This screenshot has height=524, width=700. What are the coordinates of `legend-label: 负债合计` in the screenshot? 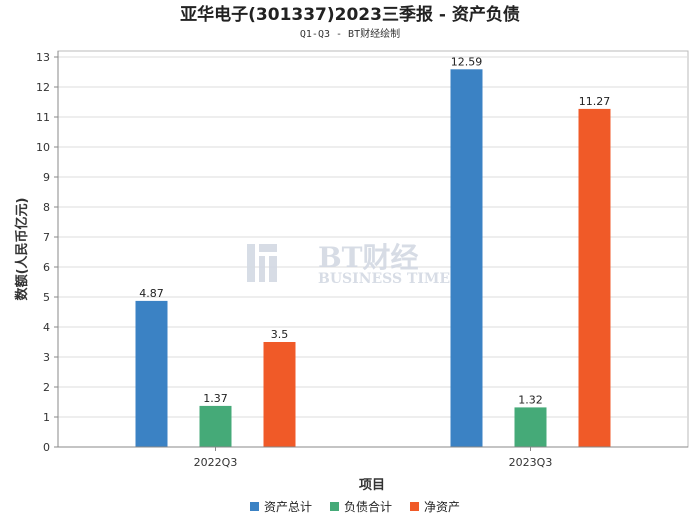 It's located at (368, 506).